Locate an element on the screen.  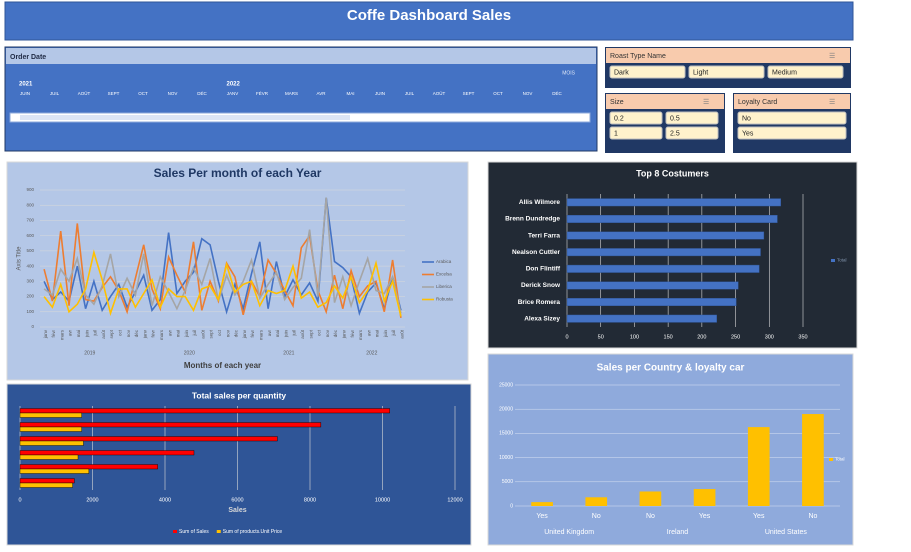
slicer-item-label: Medium is located at coordinates (784, 72).